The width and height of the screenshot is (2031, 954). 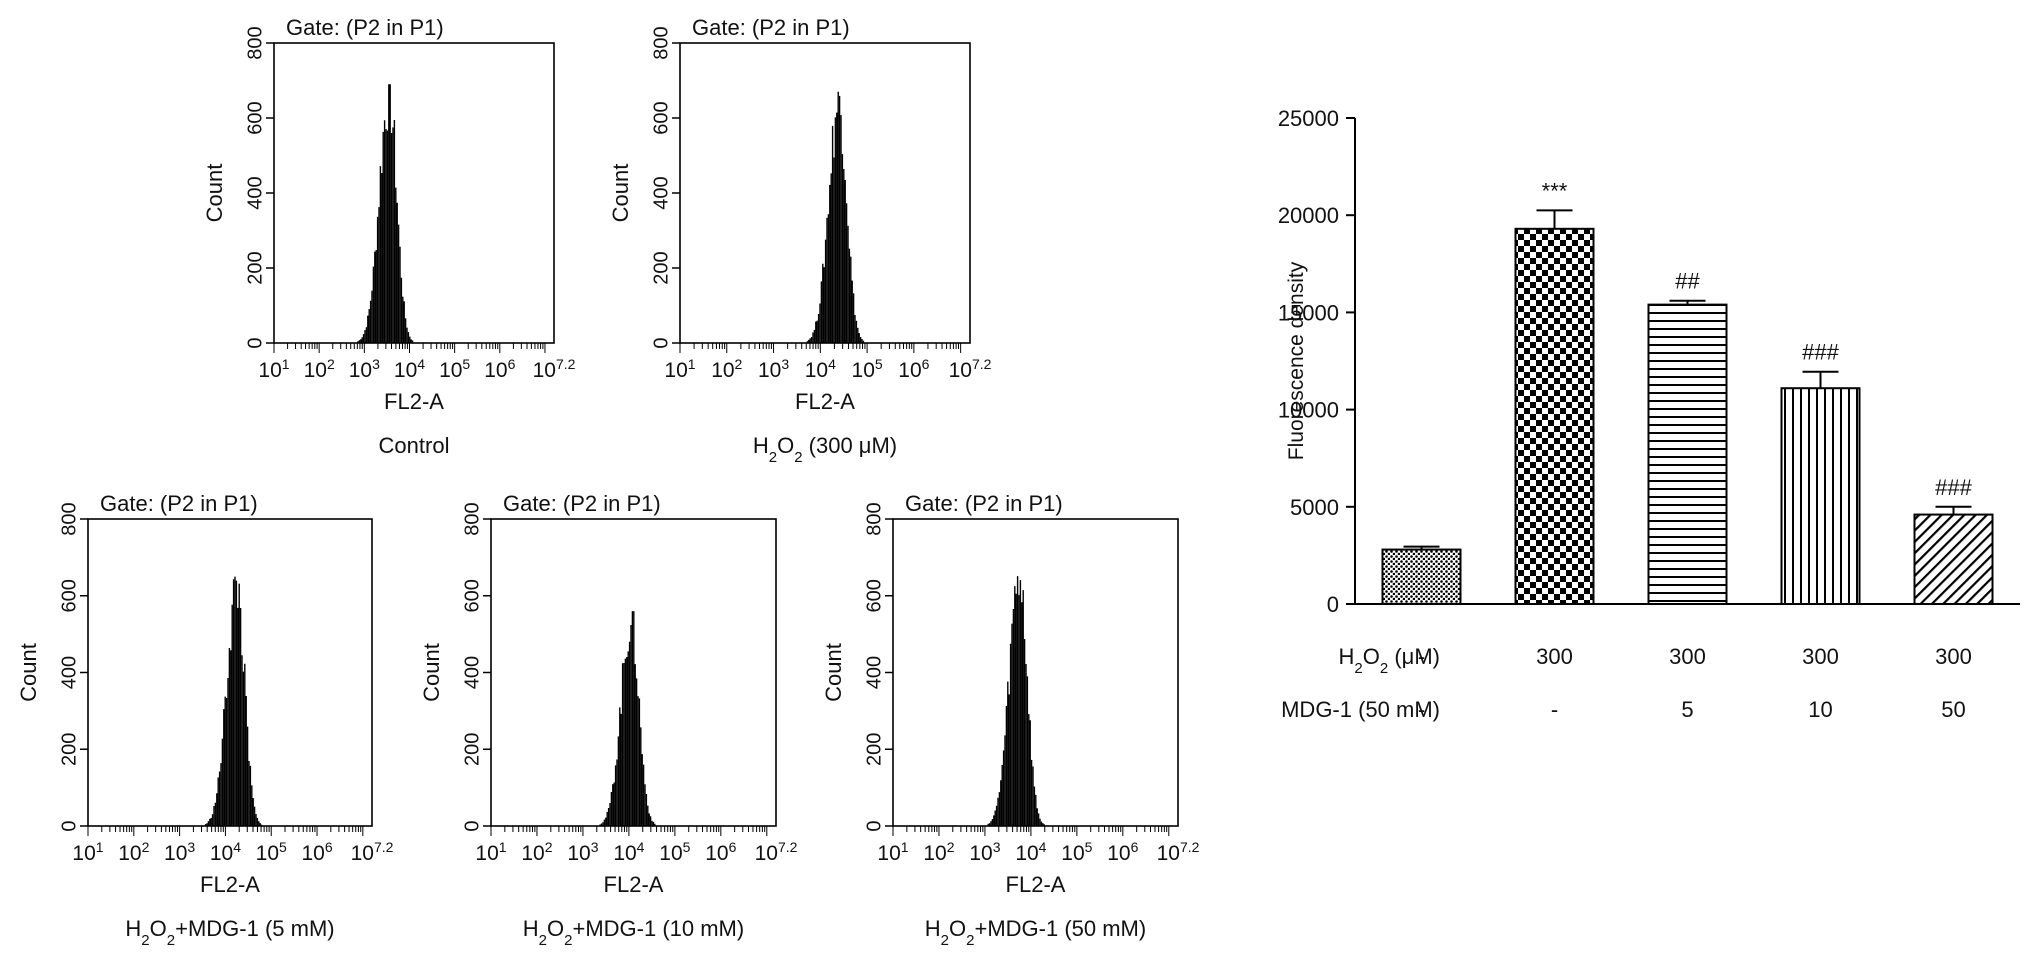 What do you see at coordinates (633, 932) in the screenshot?
I see `panel-caption: H2O2+MDG-1 (10 mM)` at bounding box center [633, 932].